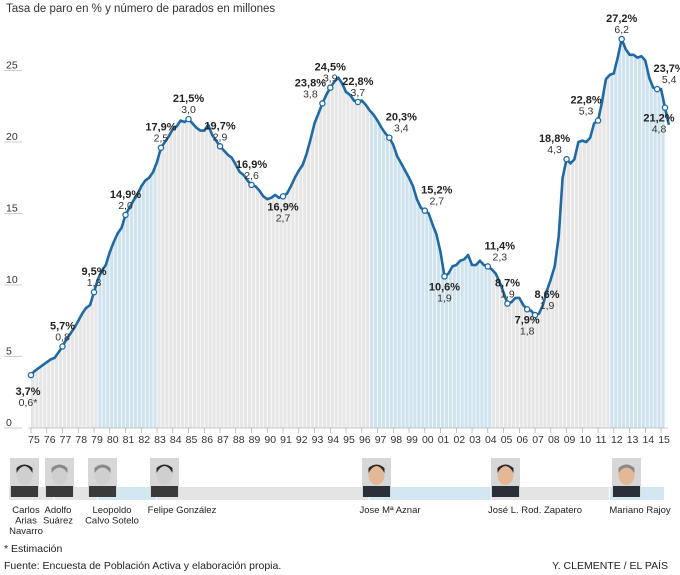 Image resolution: width=680 pixels, height=575 pixels. I want to click on x-tick-label: 14, so click(648, 440).